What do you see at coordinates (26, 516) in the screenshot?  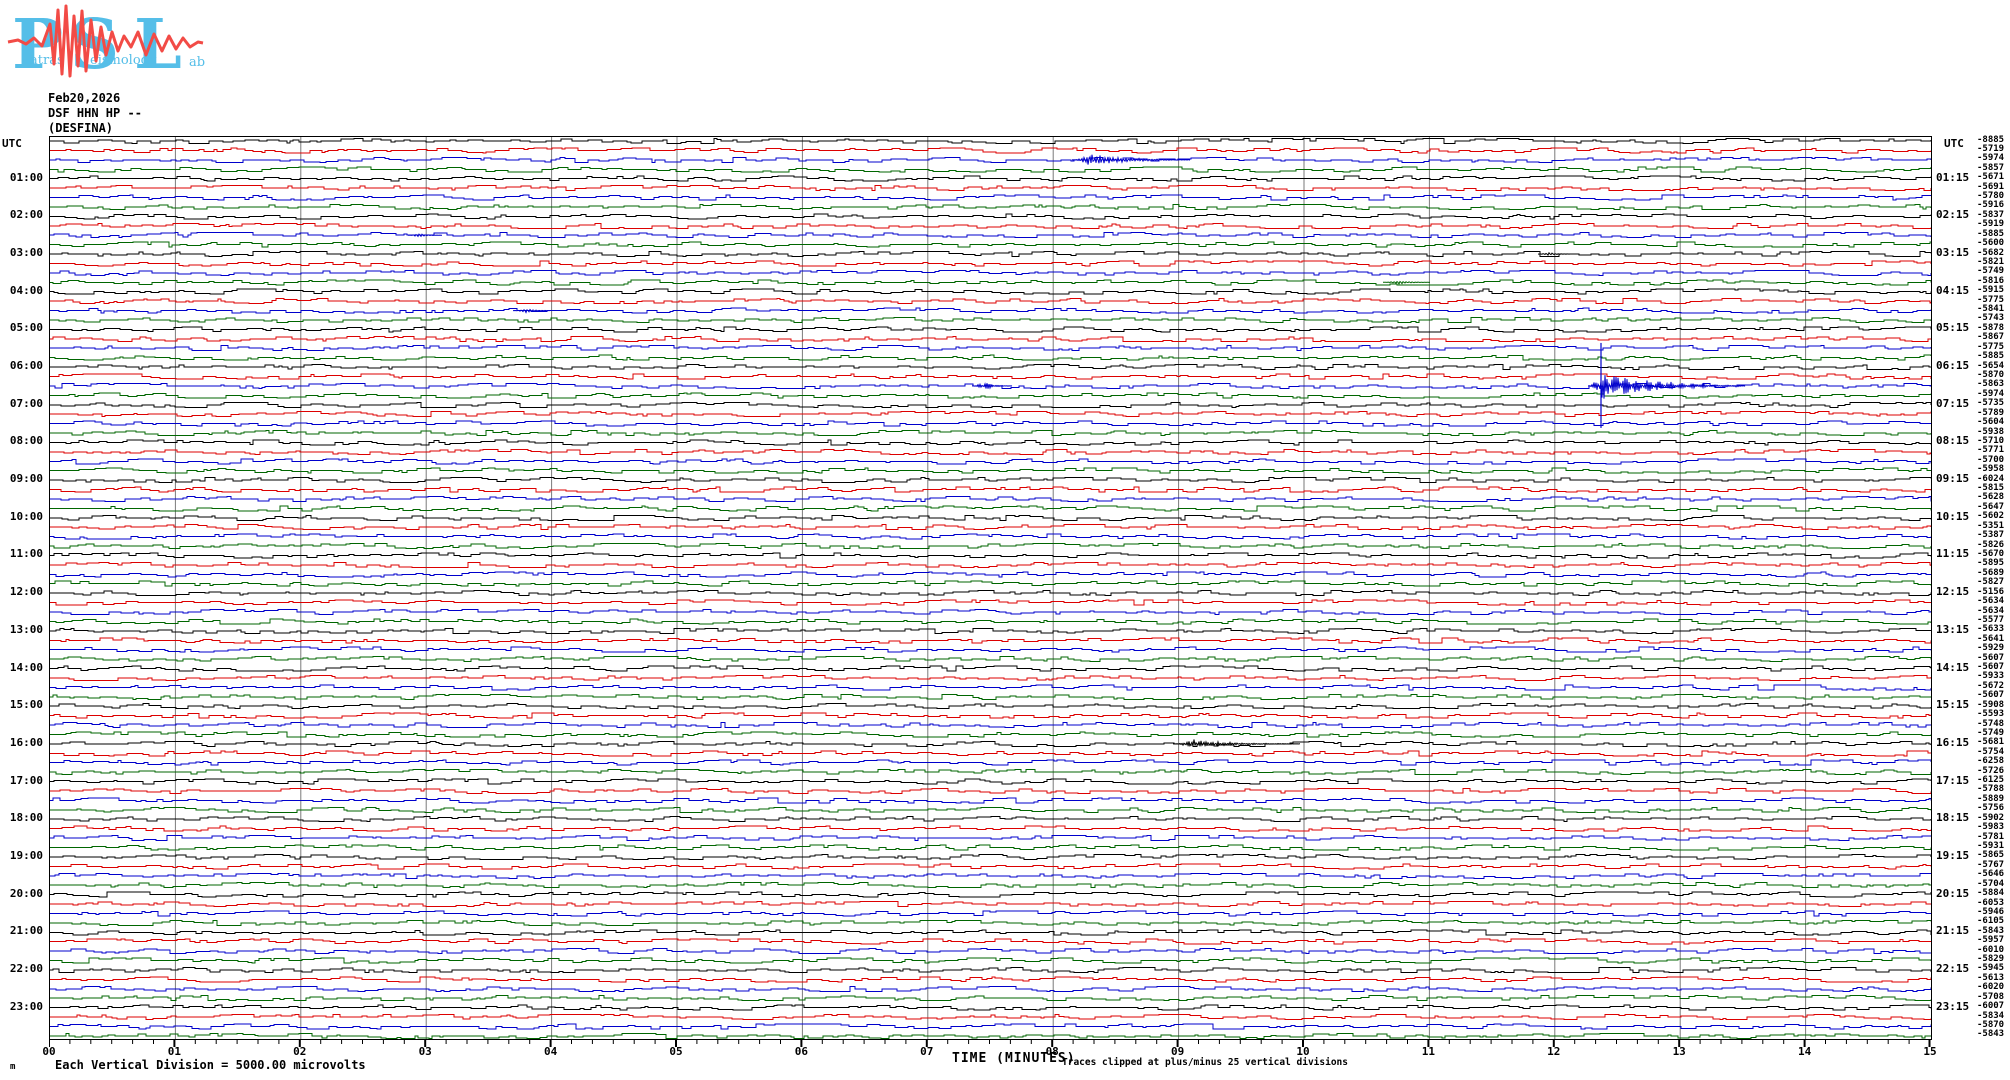 I see `hour-label-left: 10:00` at bounding box center [26, 516].